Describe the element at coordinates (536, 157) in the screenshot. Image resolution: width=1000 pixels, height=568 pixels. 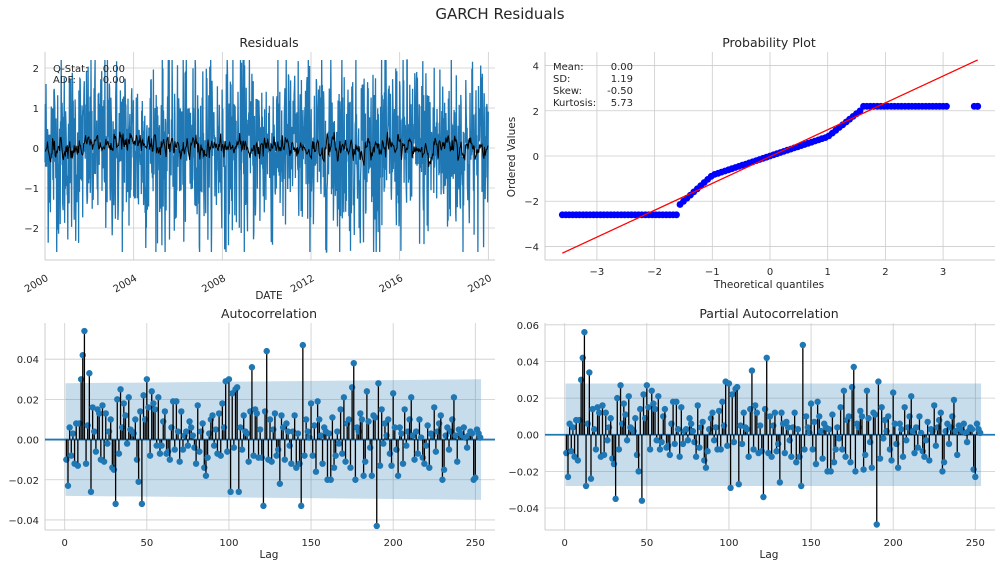
I see `probplot-y-tick-label: 0` at that location.